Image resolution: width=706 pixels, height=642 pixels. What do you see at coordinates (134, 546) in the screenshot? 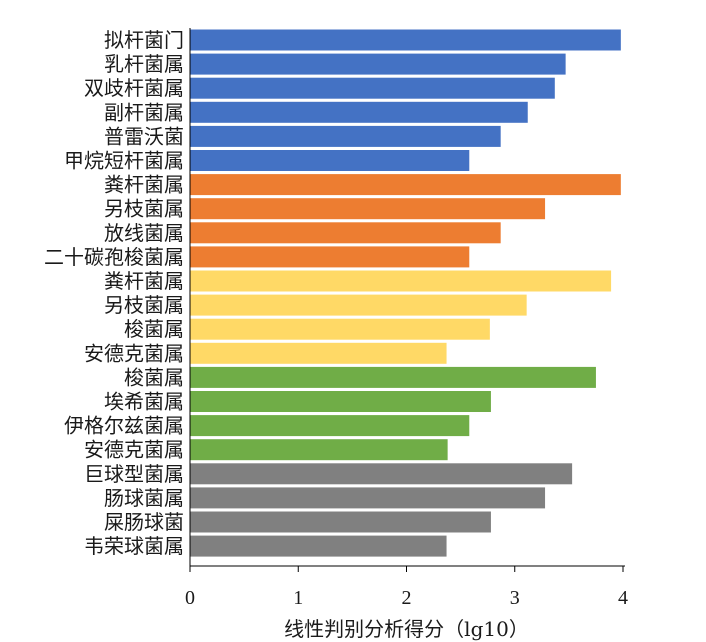
I see `category-label-22: 韦荣球菌属` at bounding box center [134, 546].